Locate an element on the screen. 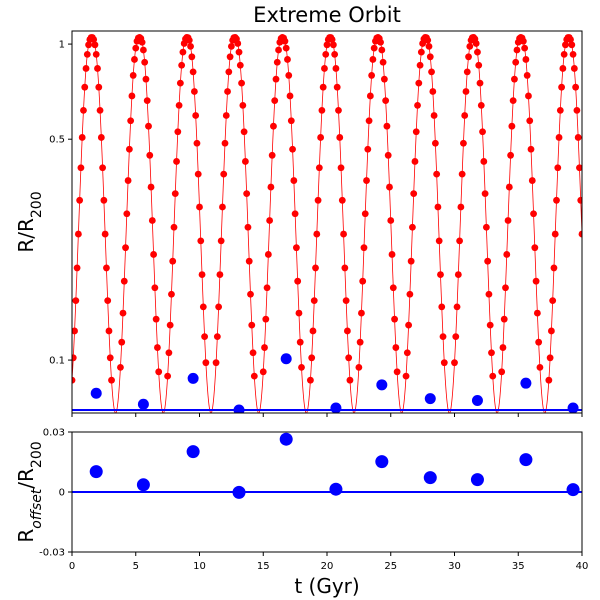  bottom-x-tick-label: 20 is located at coordinates (327, 566).